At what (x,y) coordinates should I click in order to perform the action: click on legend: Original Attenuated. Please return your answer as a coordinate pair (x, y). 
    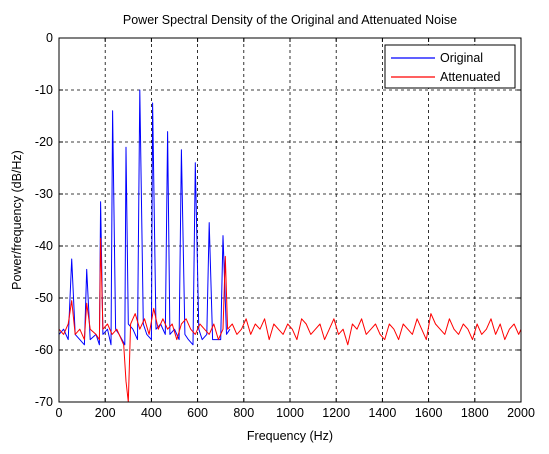
    Looking at the image, I should click on (450, 66).